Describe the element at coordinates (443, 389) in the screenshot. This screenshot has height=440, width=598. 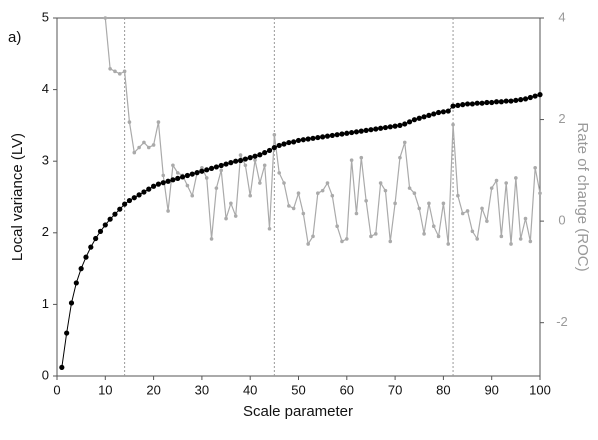
I see `x-tick-label: 80` at that location.